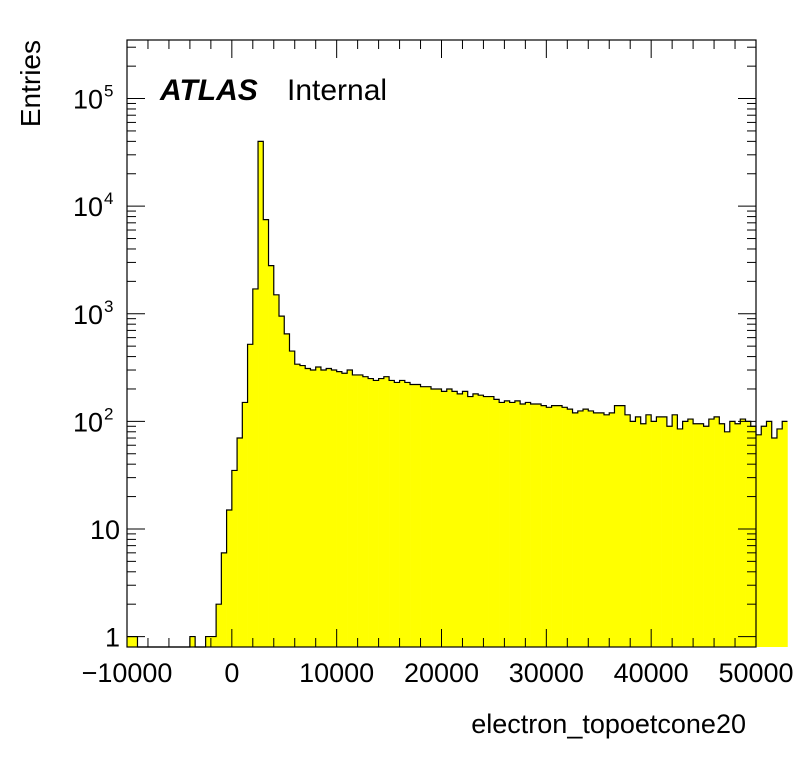 The image size is (796, 772). Describe the element at coordinates (336, 673) in the screenshot. I see `x-tick-label: 10000` at that location.